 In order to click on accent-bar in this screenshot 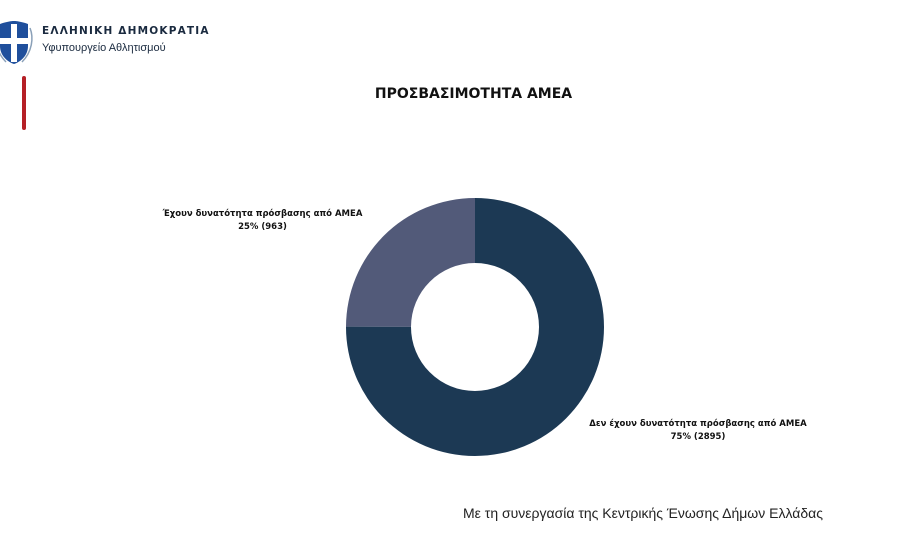, I will do `click(24, 103)`.